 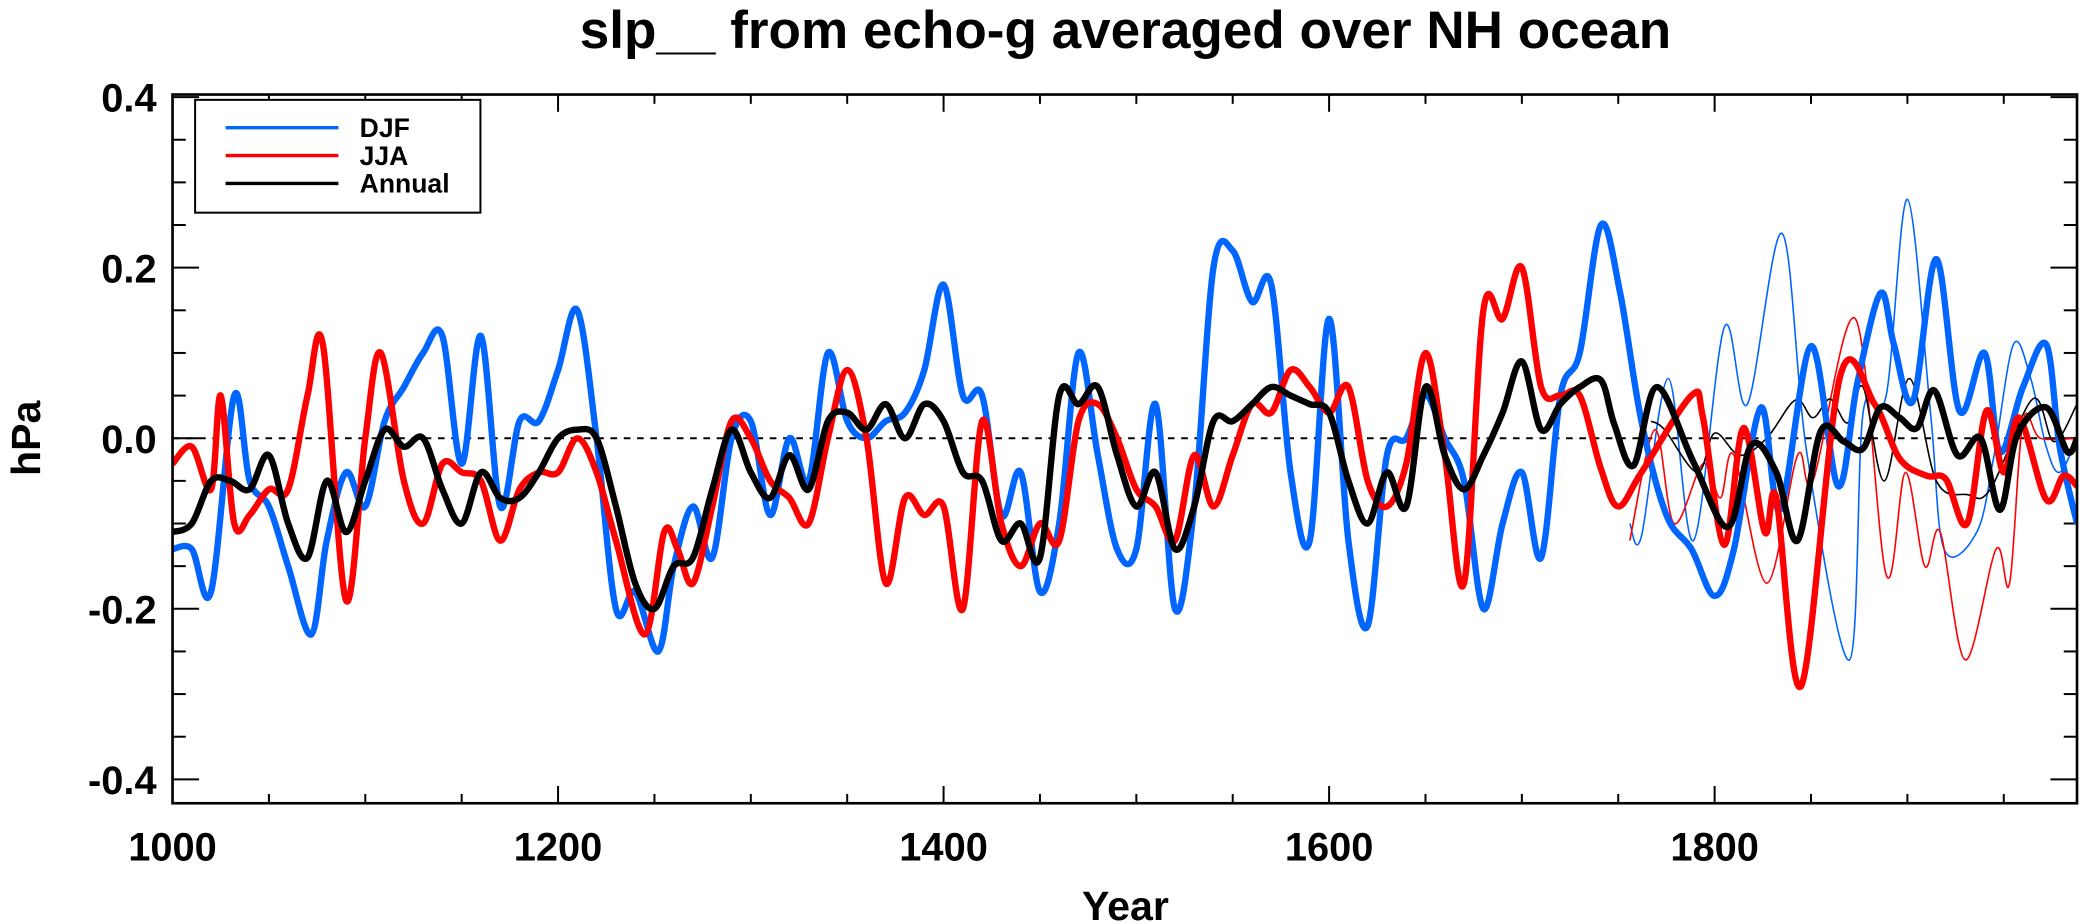 I want to click on y-tick-label: -0.2, so click(x=122, y=610).